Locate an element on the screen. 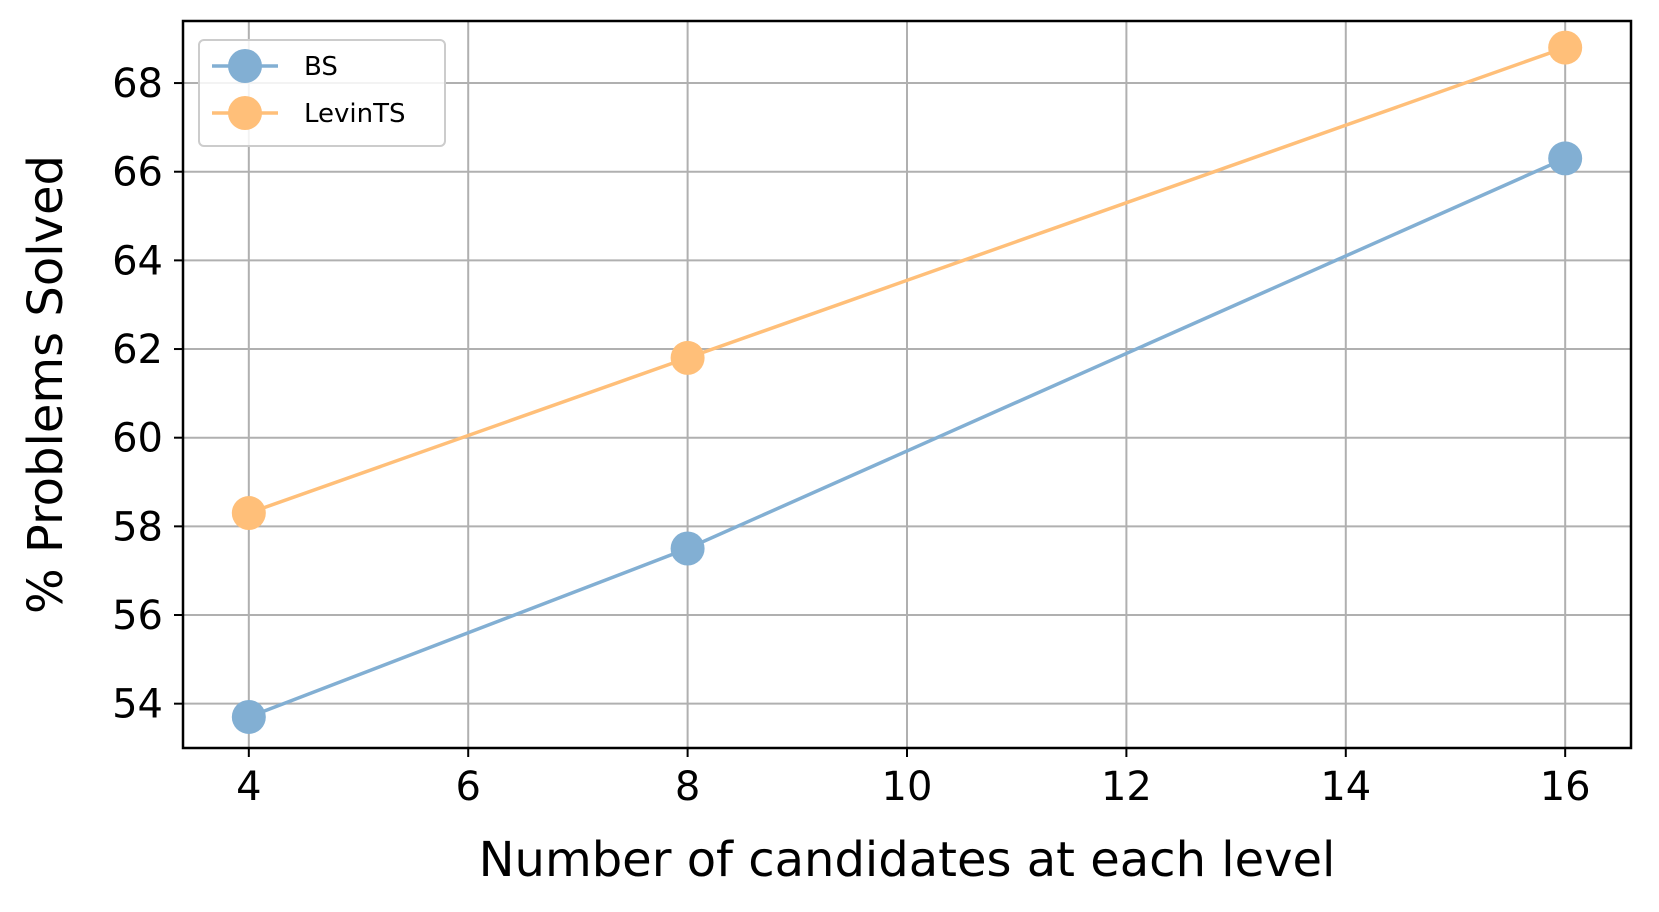 The width and height of the screenshot is (1659, 912). x-tick-label: 4 is located at coordinates (248, 787).